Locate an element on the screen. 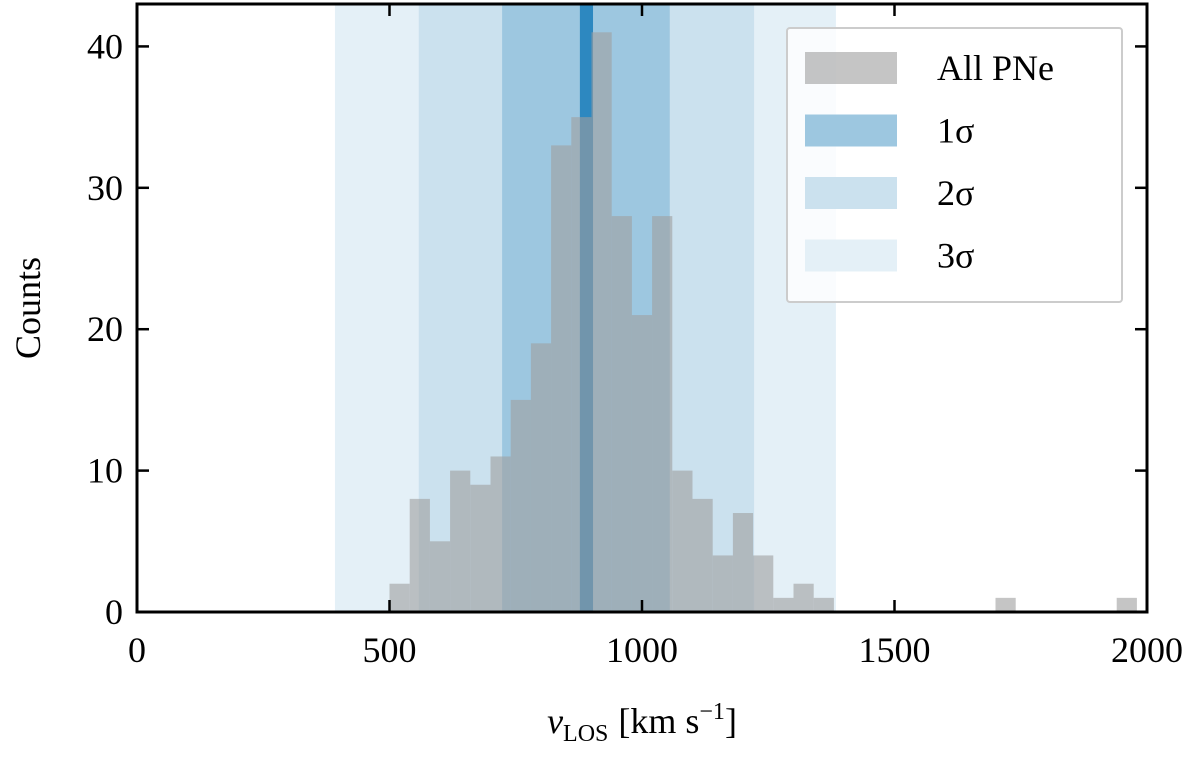  x-tick-label: 1500 is located at coordinates (895, 650).